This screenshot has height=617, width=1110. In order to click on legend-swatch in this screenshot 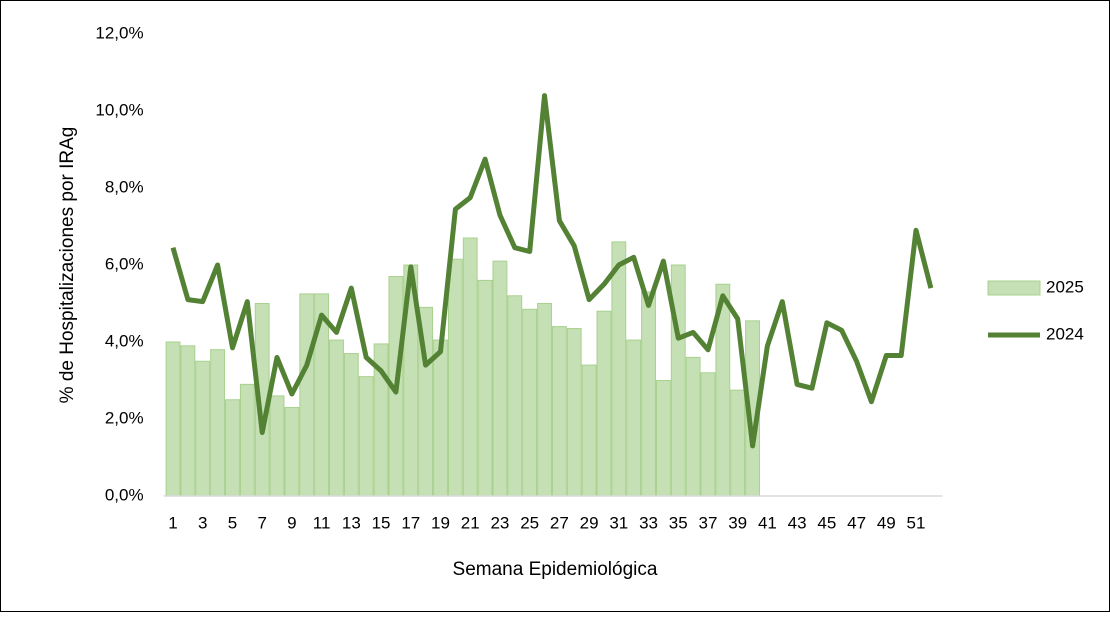, I will do `click(1014, 288)`.